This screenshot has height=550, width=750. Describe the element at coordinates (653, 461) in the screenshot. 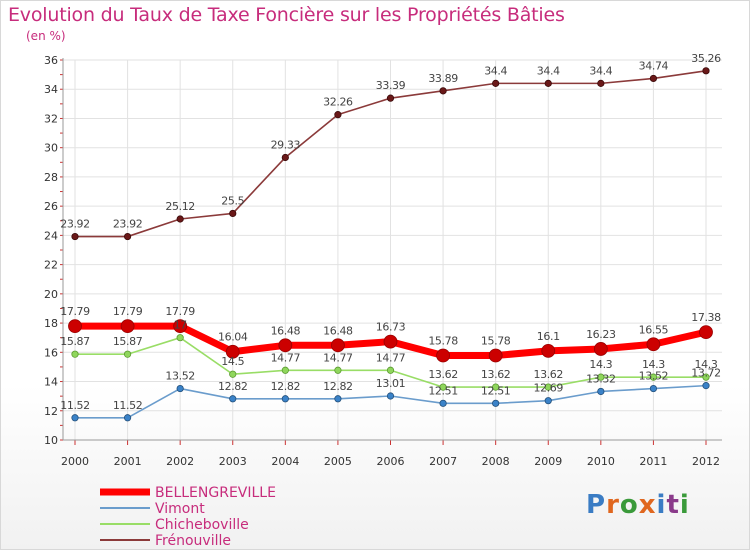

I see `x-tick-label: 2011` at that location.